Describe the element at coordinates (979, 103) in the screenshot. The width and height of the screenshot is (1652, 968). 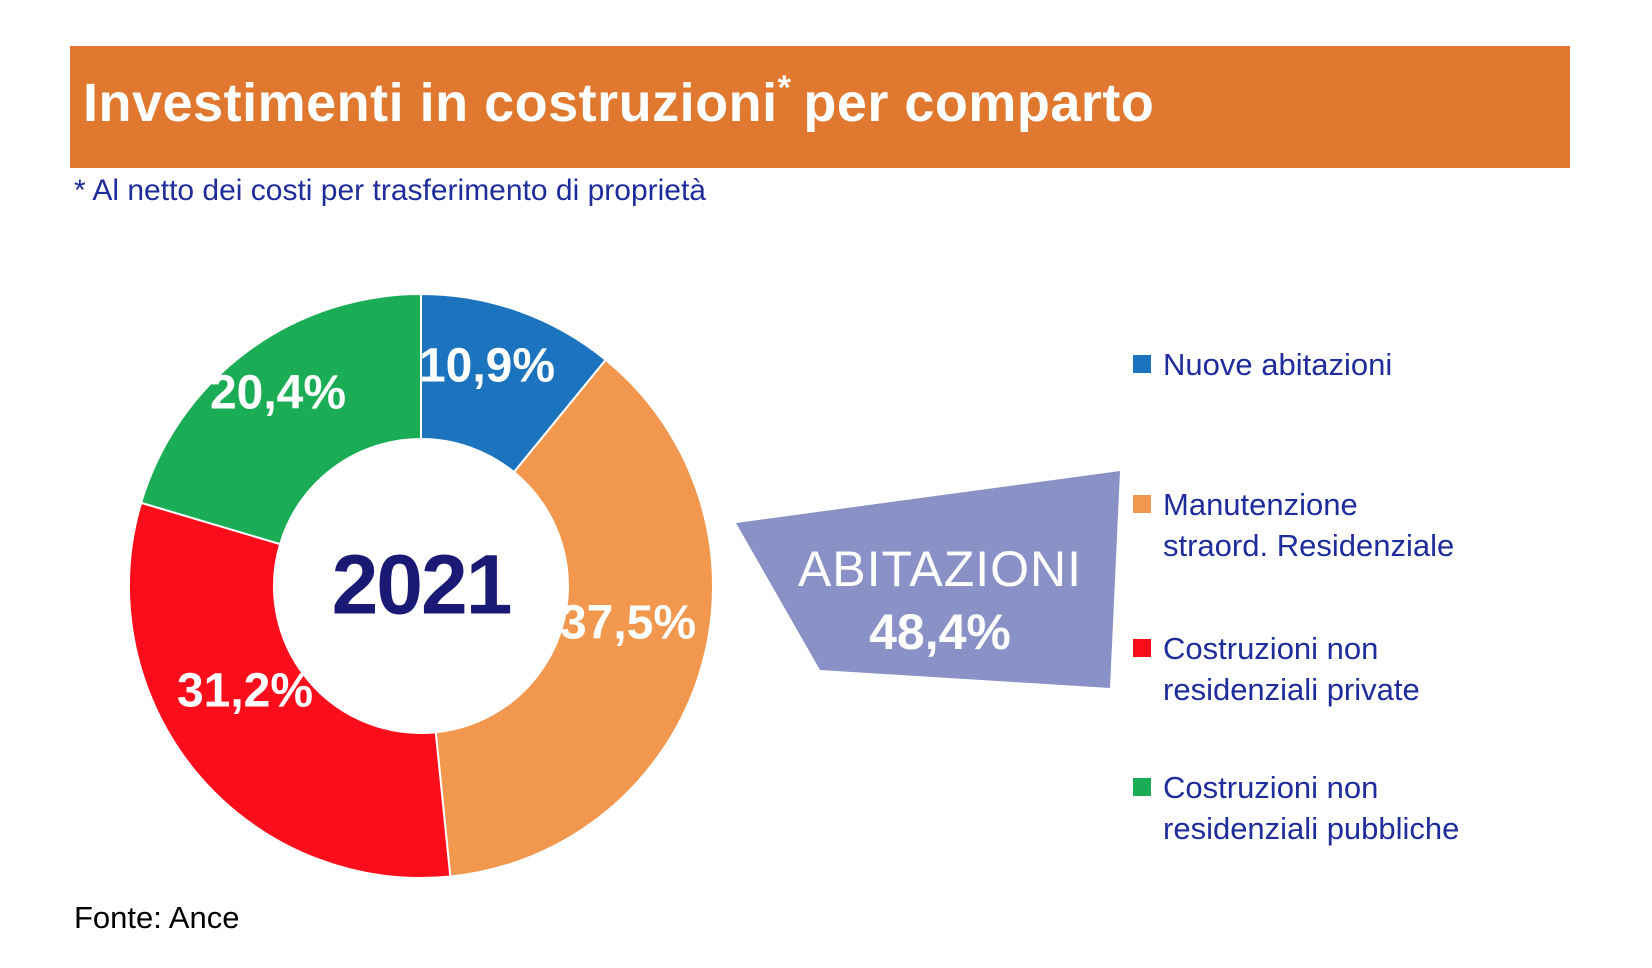
I see `page-title-rest: per comparto` at that location.